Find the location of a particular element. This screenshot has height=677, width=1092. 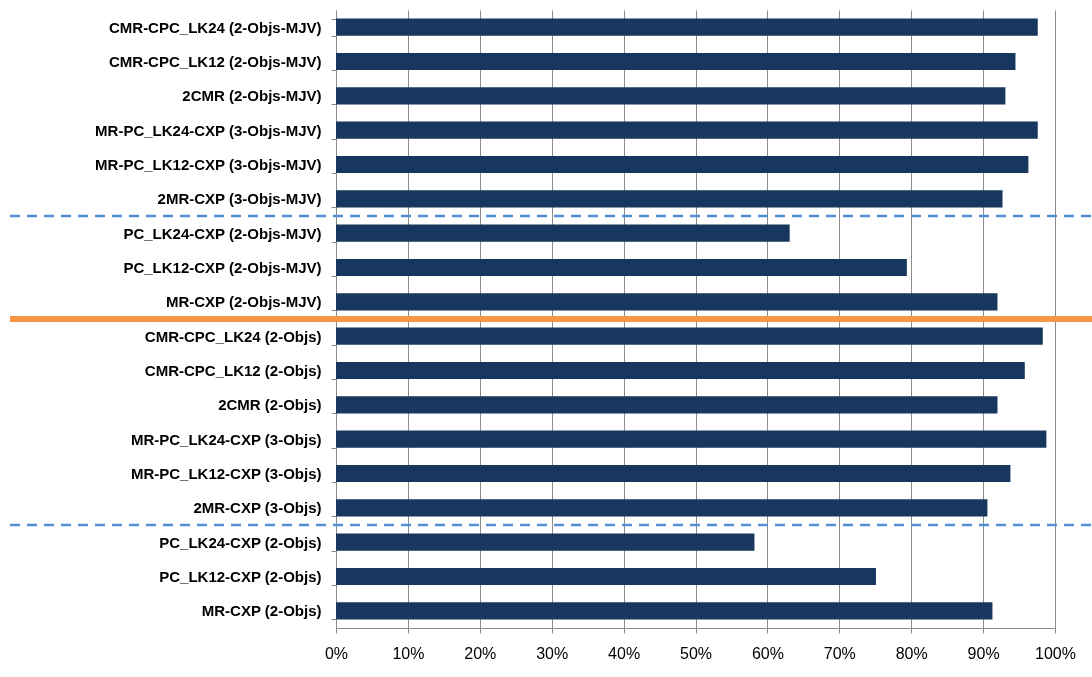

y-tick-label: MR-PC_LK12-CXP (3-Objs) is located at coordinates (226, 473).